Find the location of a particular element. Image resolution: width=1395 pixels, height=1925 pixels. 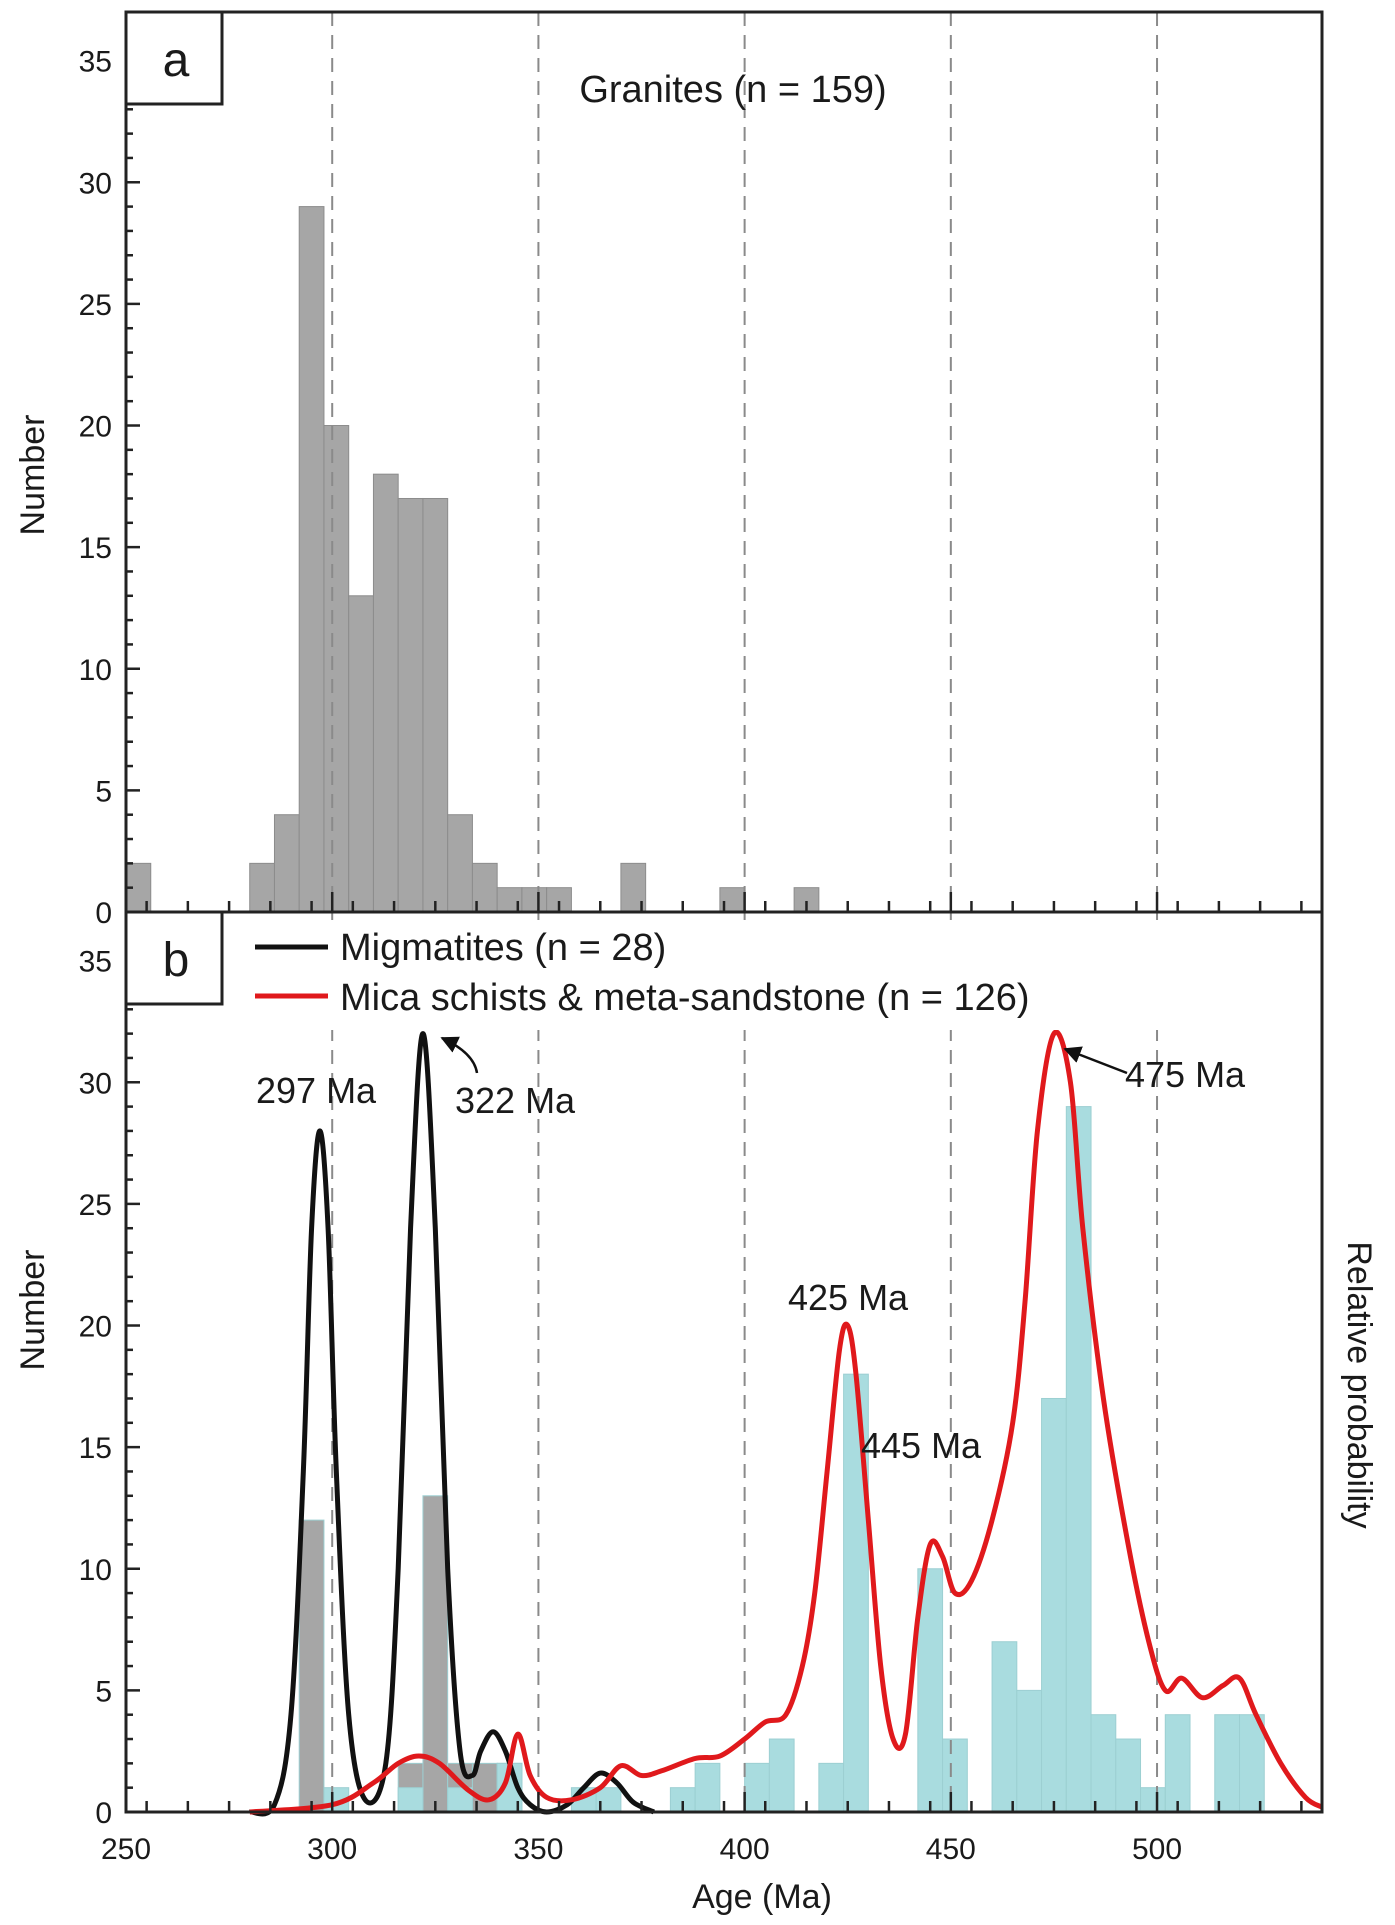

panel-a-y-axis-title: Number is located at coordinates (33, 475).